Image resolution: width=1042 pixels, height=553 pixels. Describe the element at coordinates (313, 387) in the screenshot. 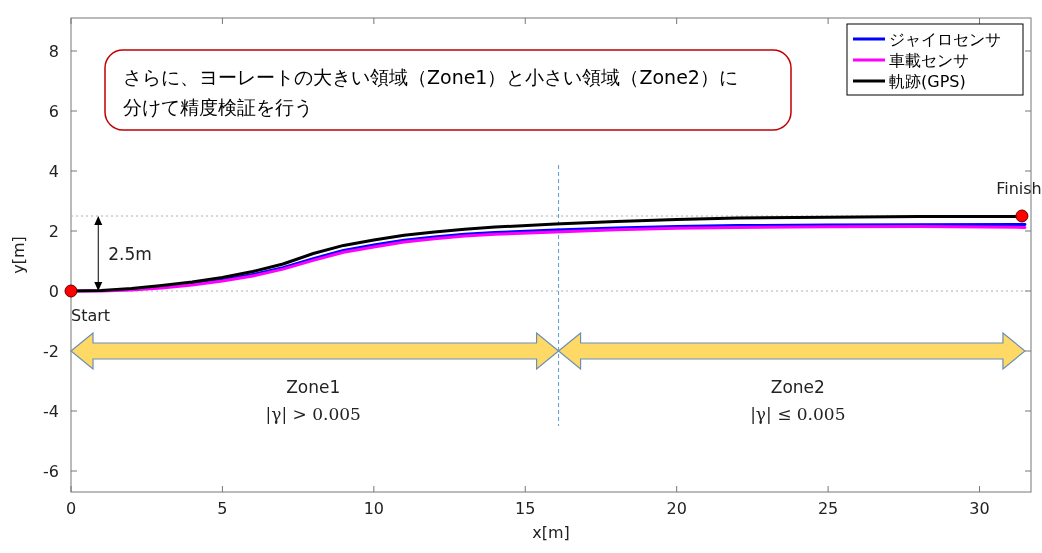

I see `annotation: Zone1` at that location.